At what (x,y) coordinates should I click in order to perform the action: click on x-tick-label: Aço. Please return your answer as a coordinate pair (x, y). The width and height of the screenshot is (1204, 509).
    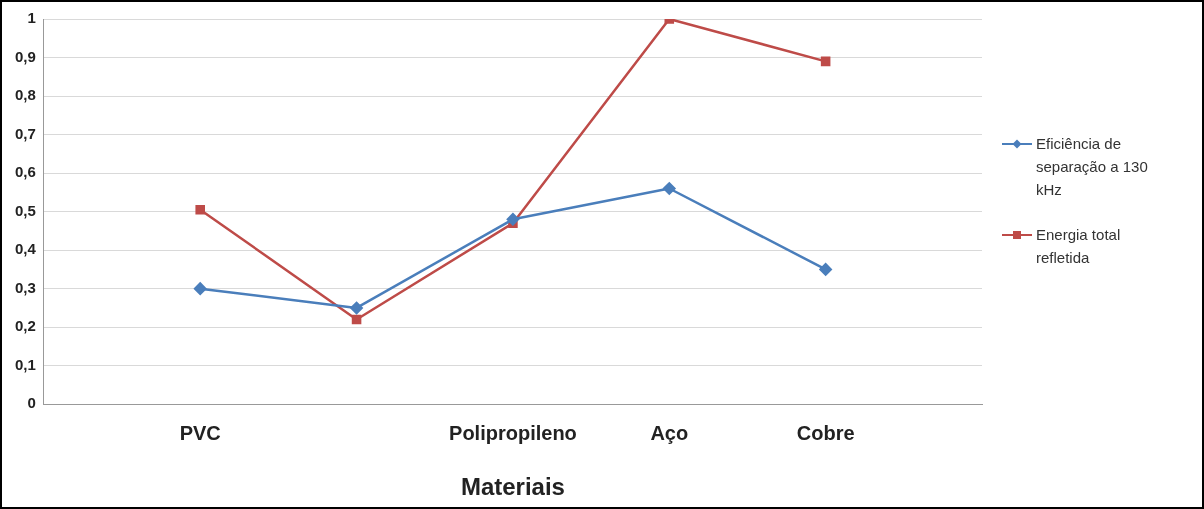
    Looking at the image, I should click on (669, 432).